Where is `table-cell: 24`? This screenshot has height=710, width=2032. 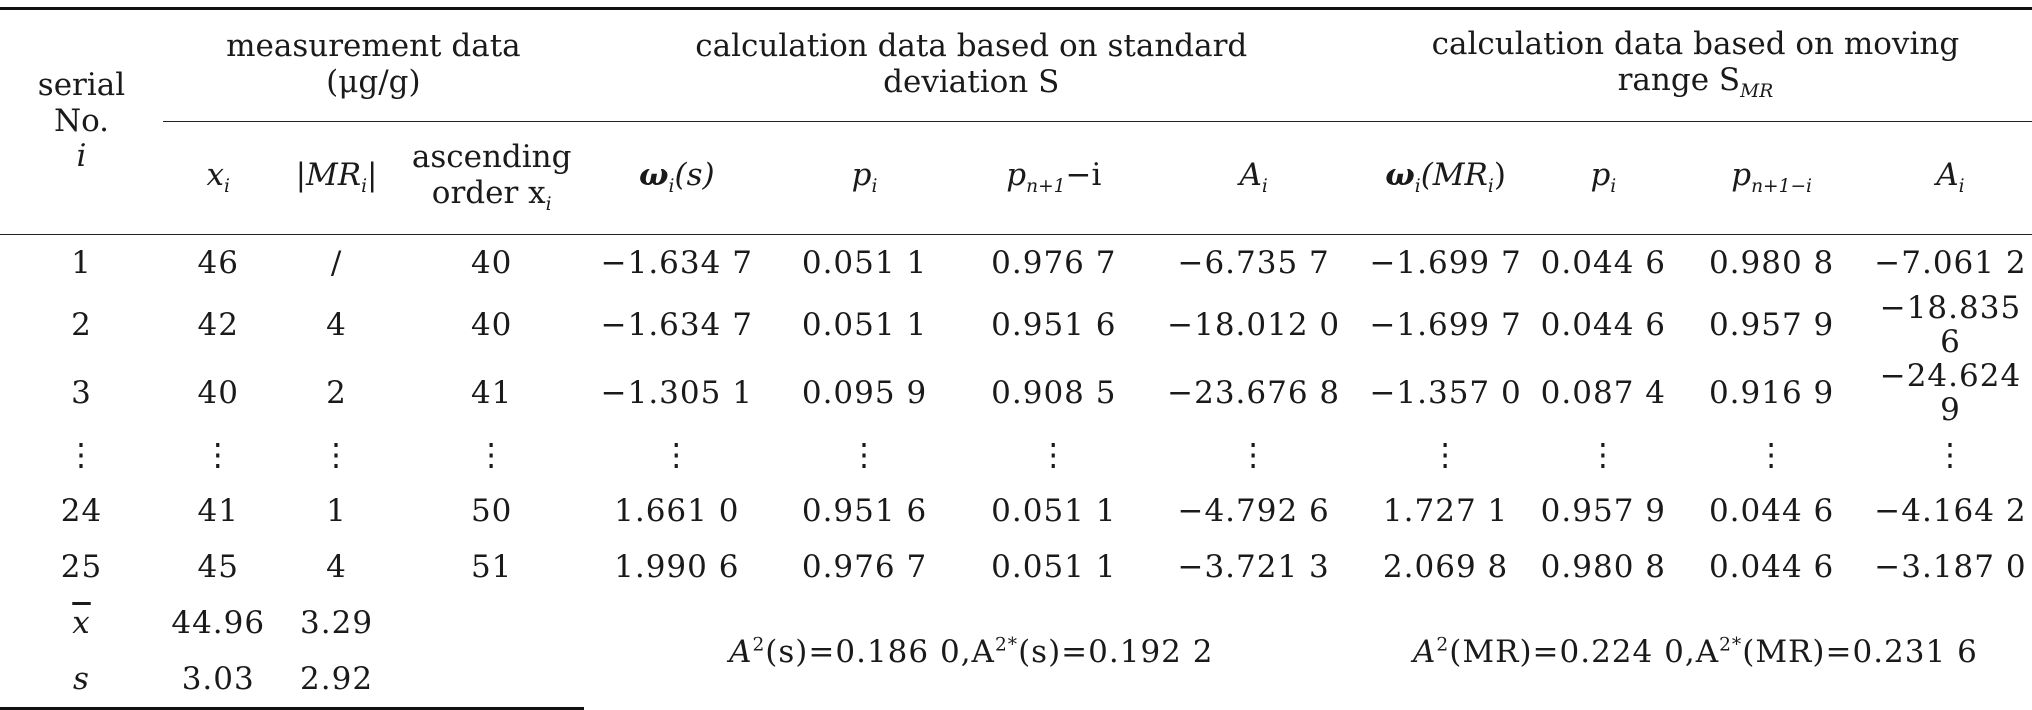 table-cell: 24 is located at coordinates (81, 511).